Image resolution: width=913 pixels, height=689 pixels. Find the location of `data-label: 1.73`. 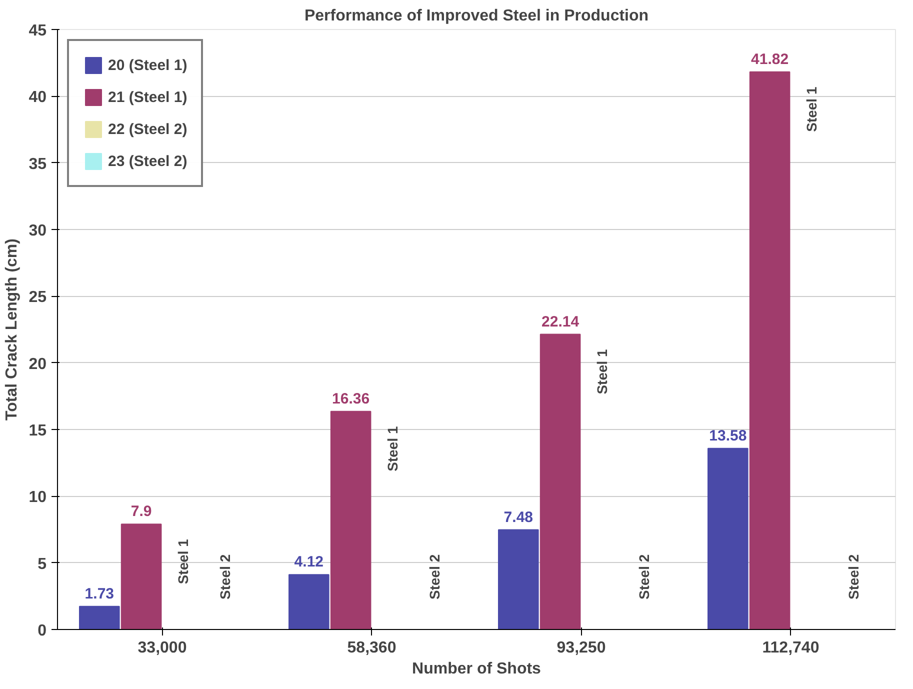

data-label: 1.73 is located at coordinates (99, 593).